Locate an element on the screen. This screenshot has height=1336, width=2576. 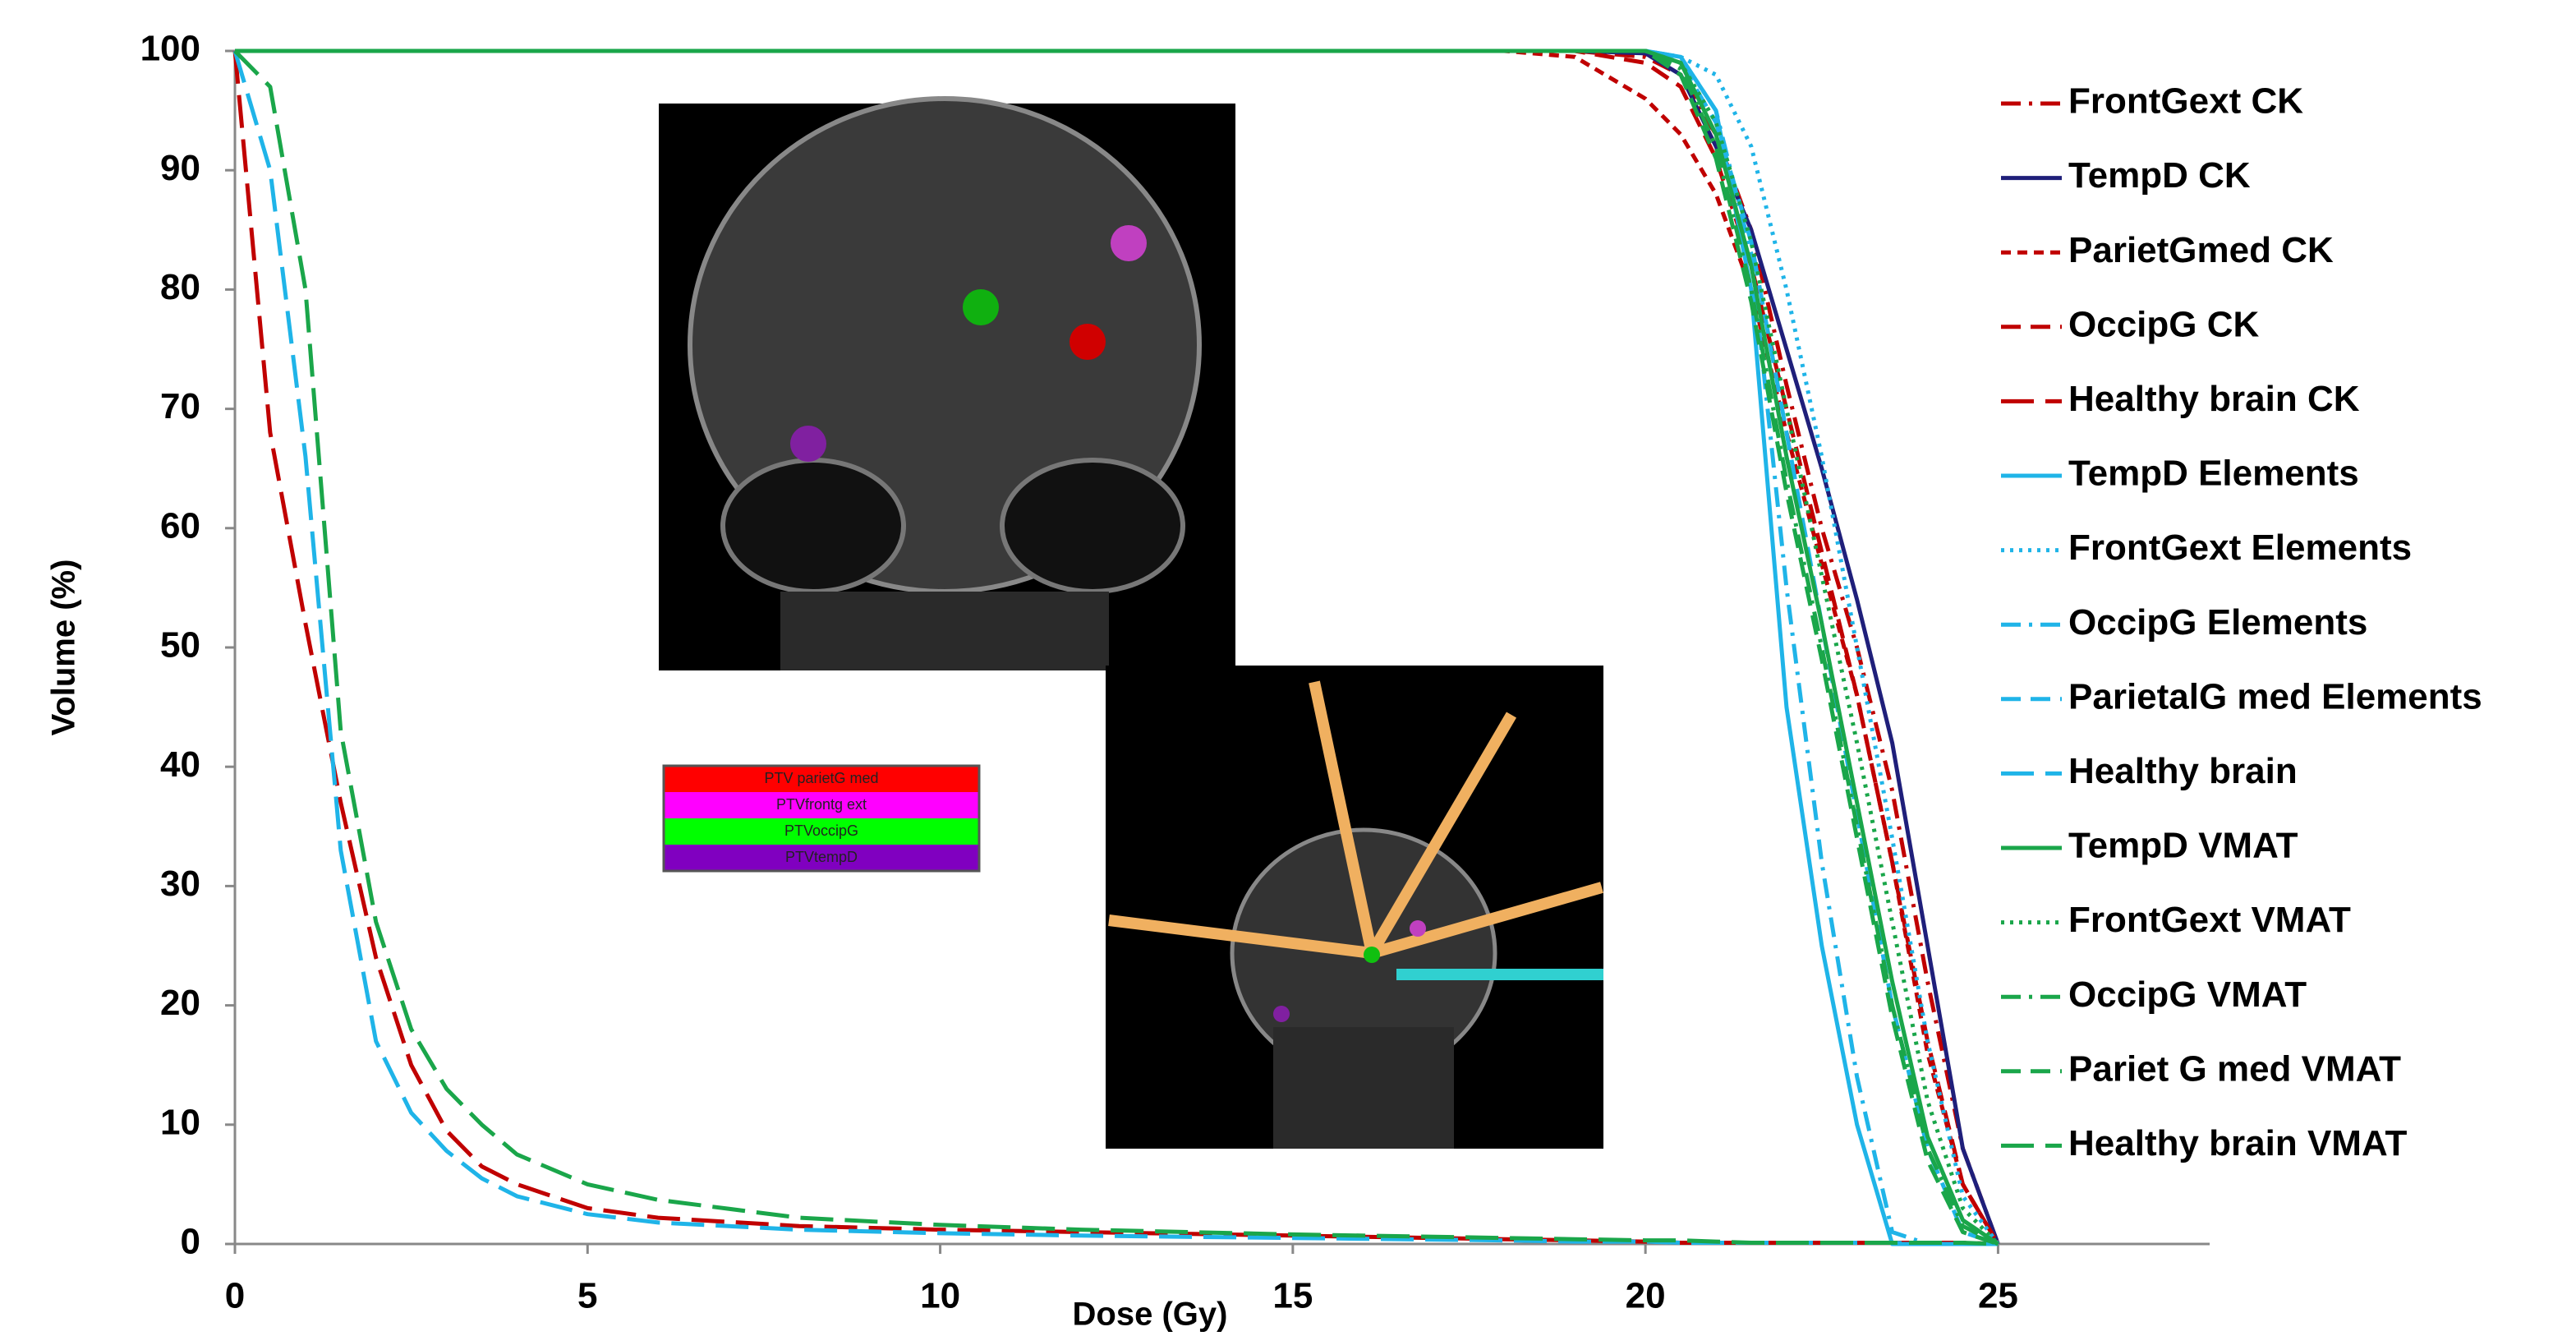
x-axis-title: Dose (Gy) is located at coordinates (1150, 1314).